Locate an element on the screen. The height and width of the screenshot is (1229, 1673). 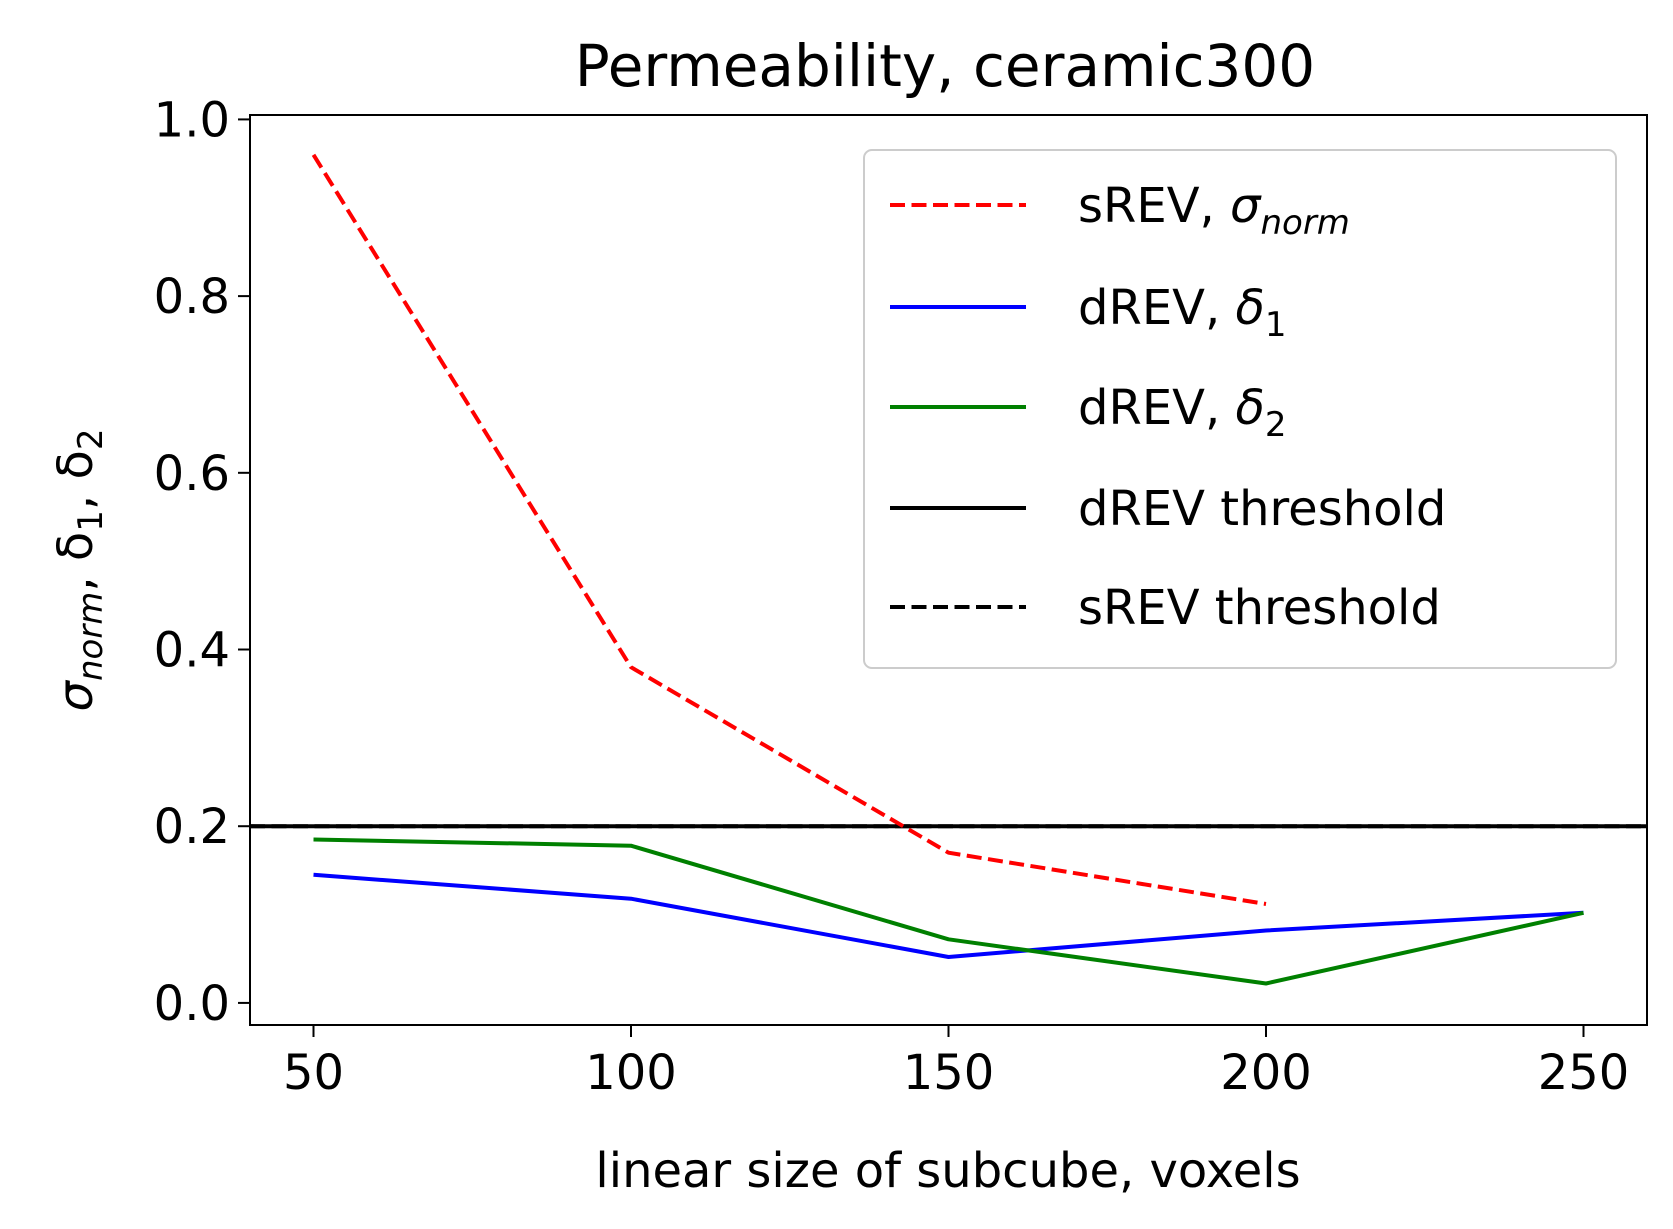
legend-label-srev-sigma: sREV, σnorm is located at coordinates (1214, 210).